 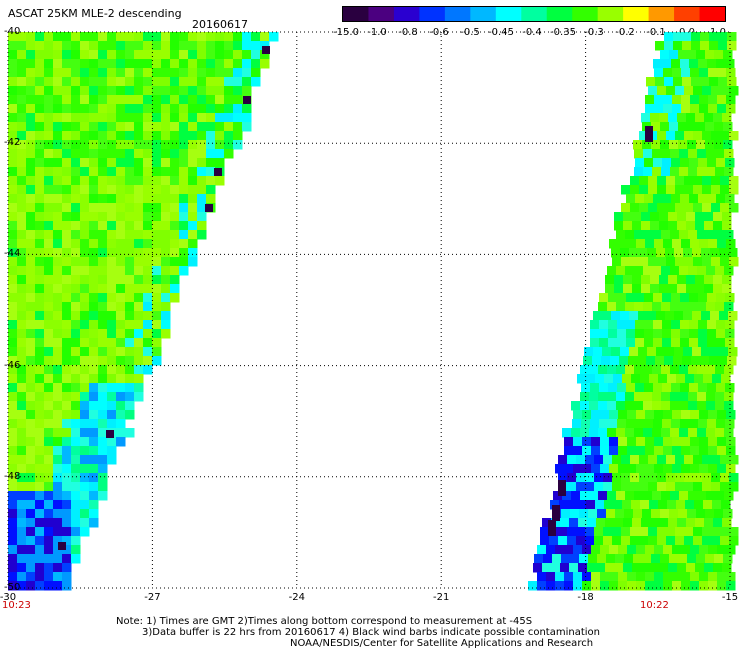 I want to click on colorbar-segment, so click(x=534, y=14).